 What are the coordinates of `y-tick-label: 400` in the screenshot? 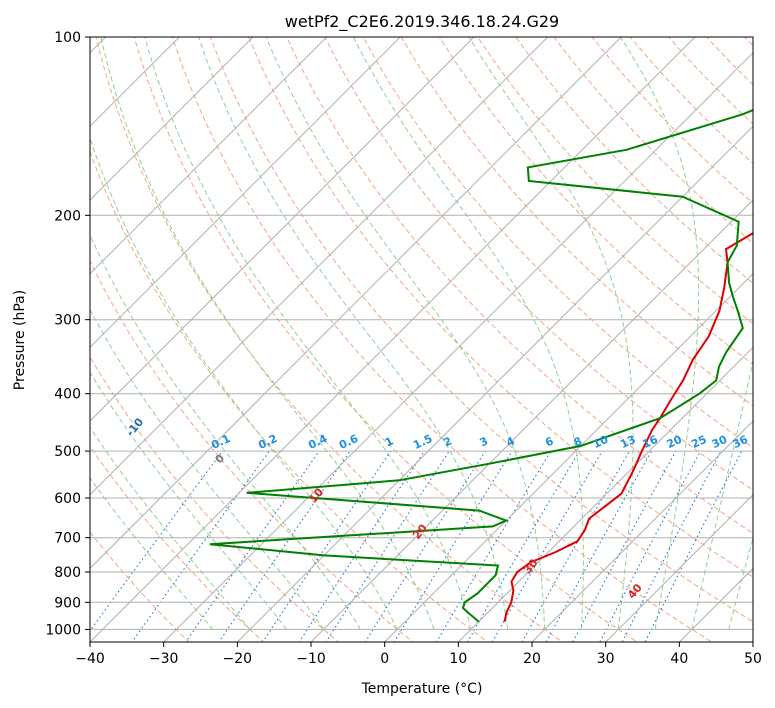 It's located at (67, 395).